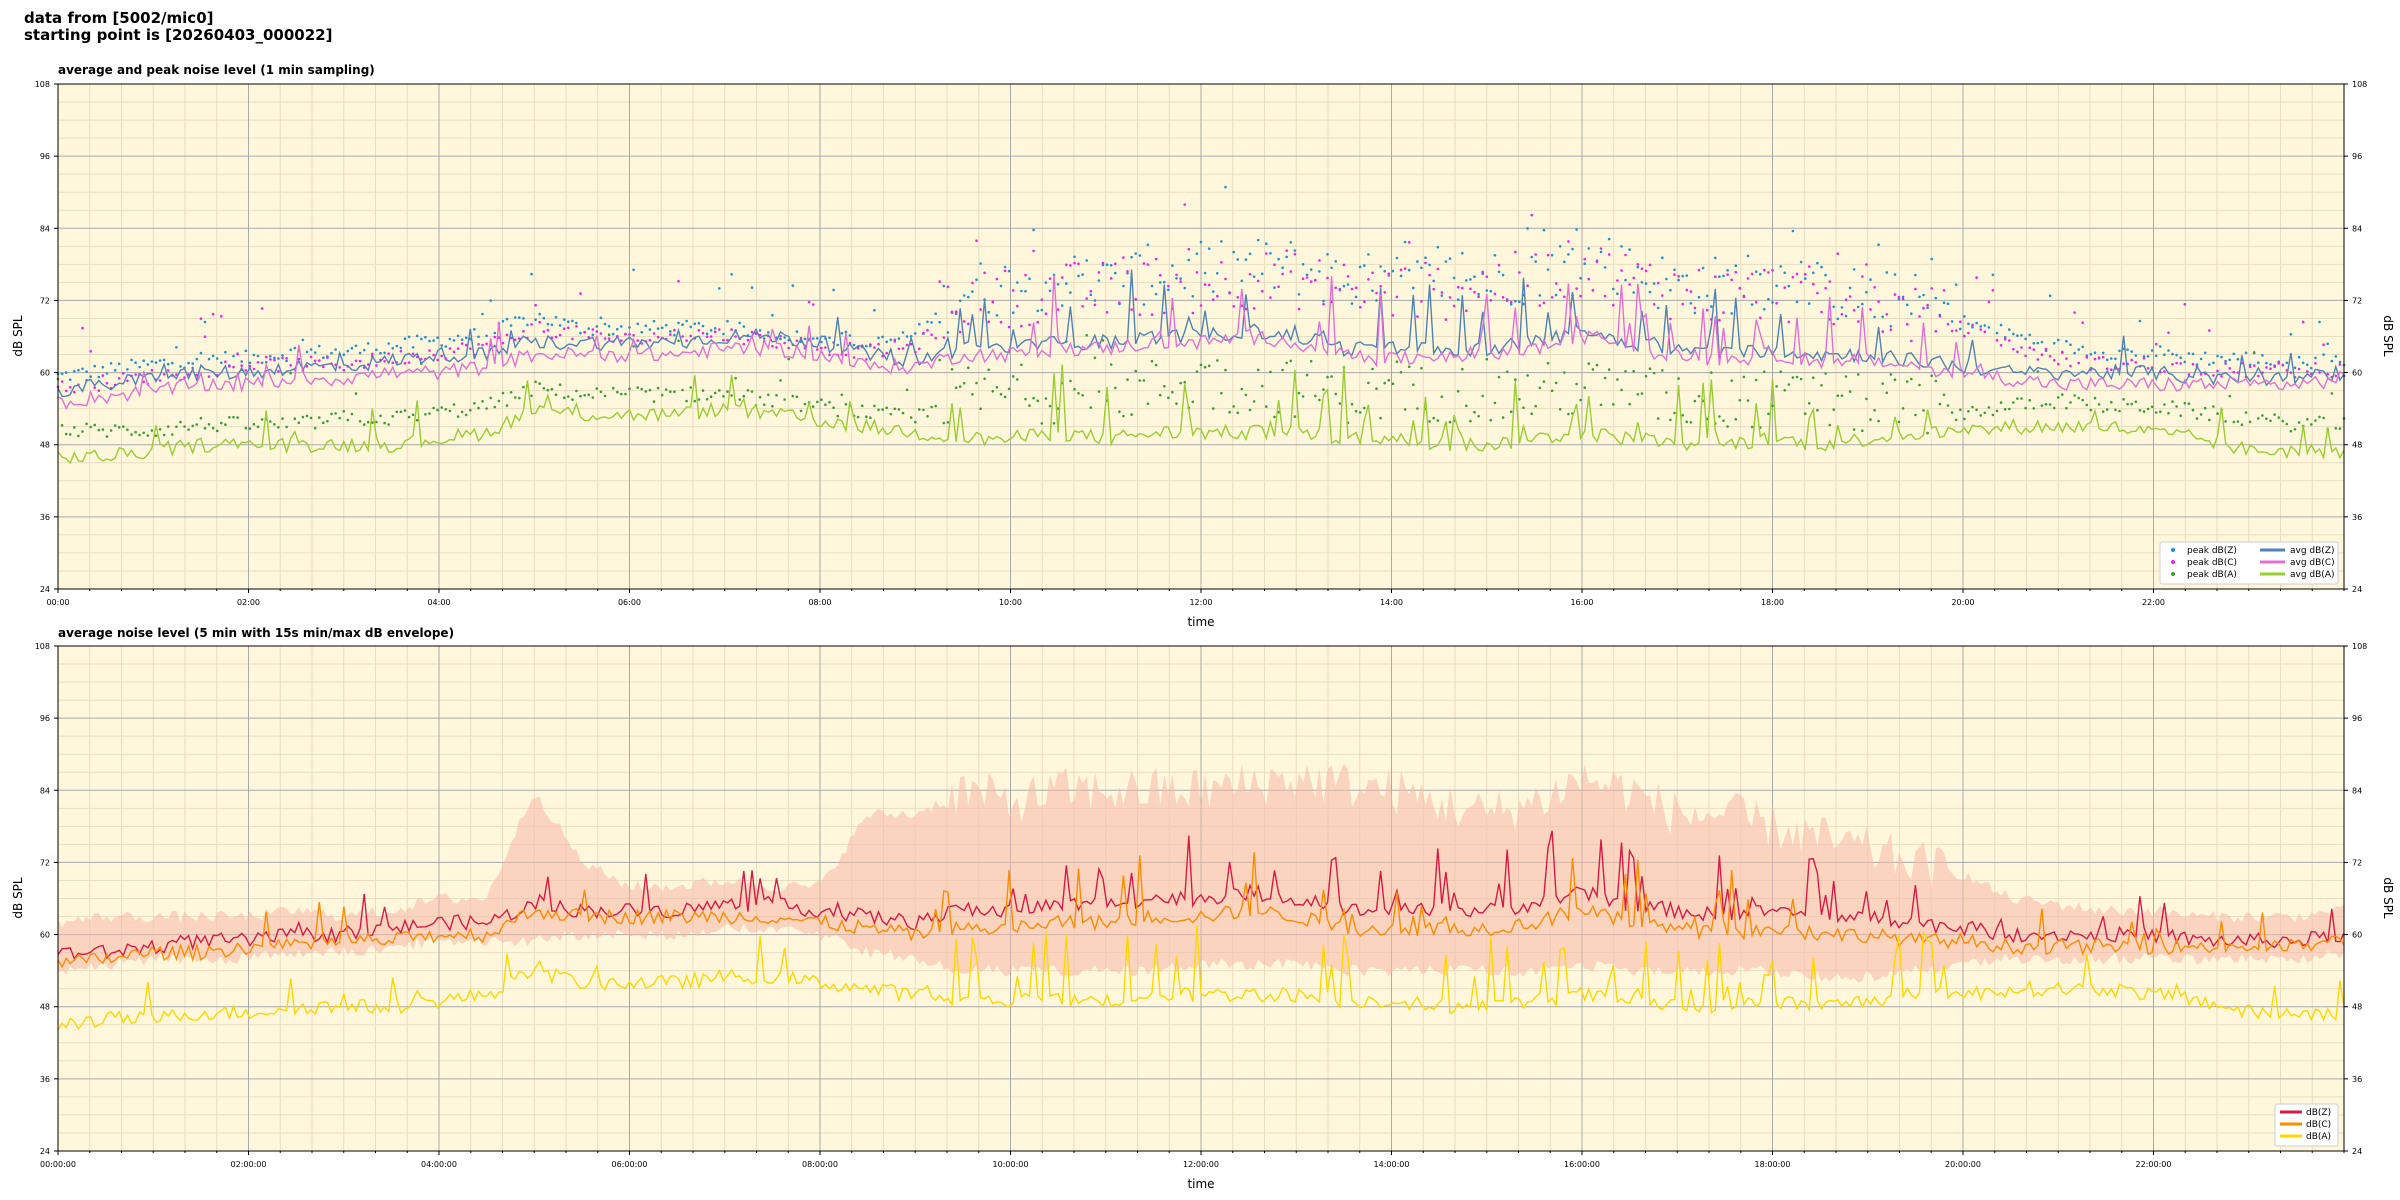 The height and width of the screenshot is (1200, 2400). Describe the element at coordinates (1391, 602) in the screenshot. I see `x-tick-label: 14:00` at that location.